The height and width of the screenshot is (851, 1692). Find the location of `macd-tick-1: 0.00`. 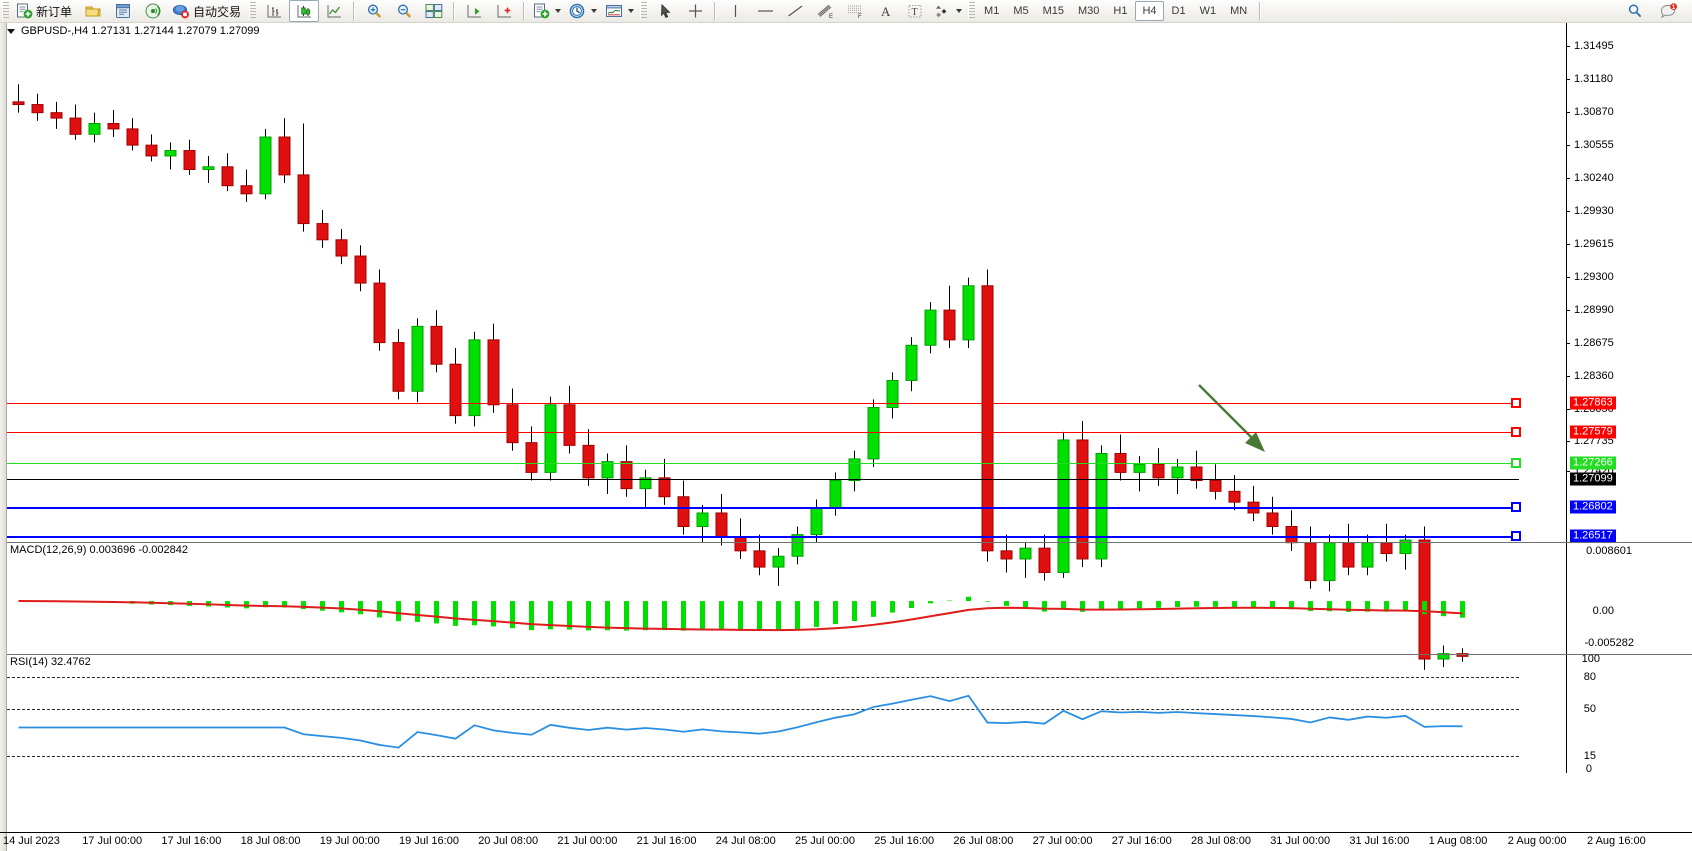

macd-tick-1: 0.00 is located at coordinates (1603, 611).